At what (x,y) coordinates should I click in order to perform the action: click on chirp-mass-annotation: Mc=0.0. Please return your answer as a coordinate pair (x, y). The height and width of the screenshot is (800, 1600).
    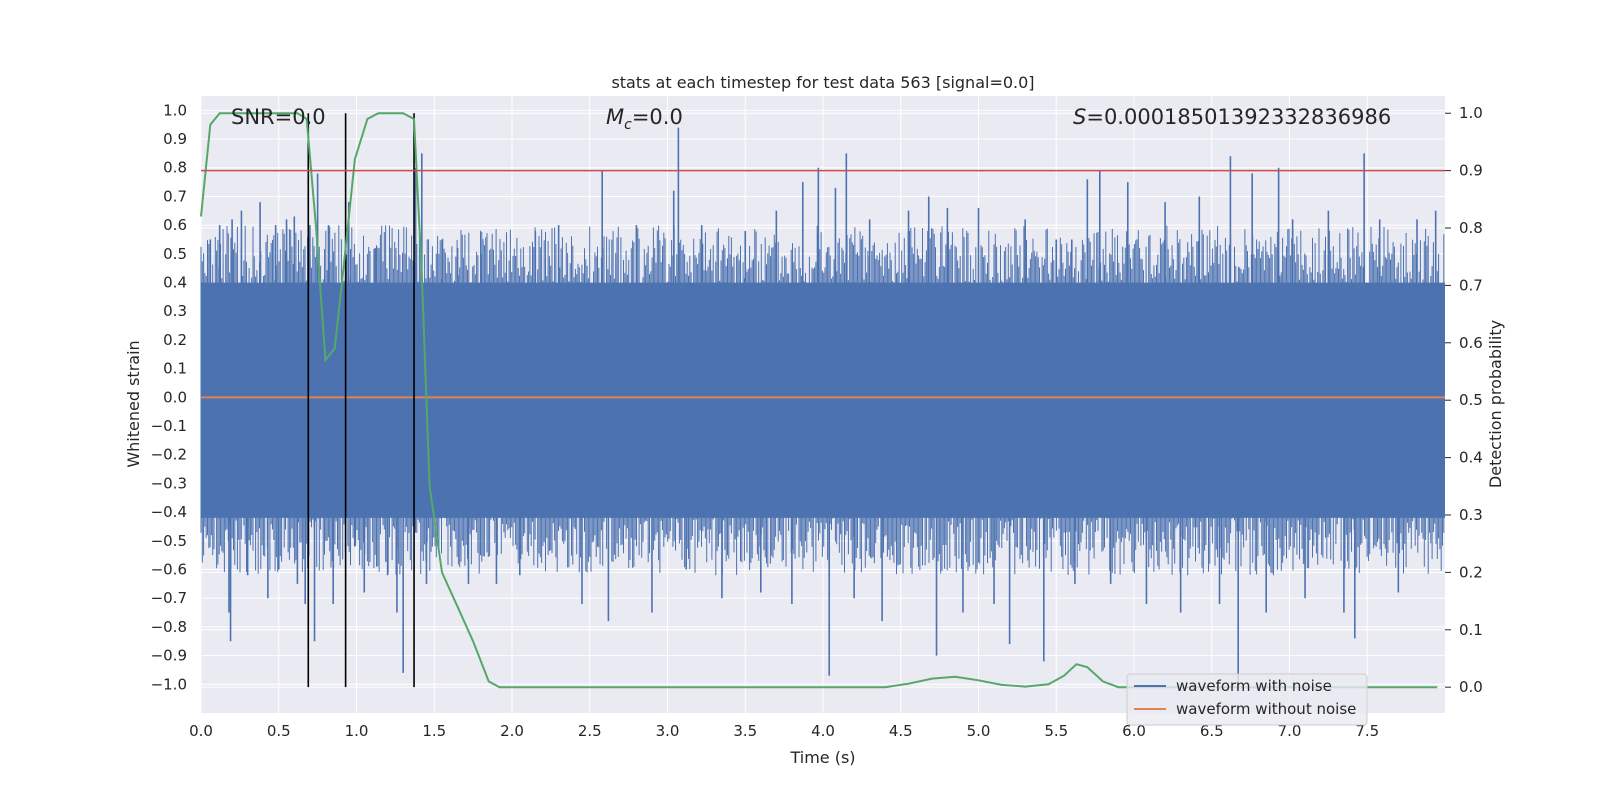
    Looking at the image, I should click on (644, 119).